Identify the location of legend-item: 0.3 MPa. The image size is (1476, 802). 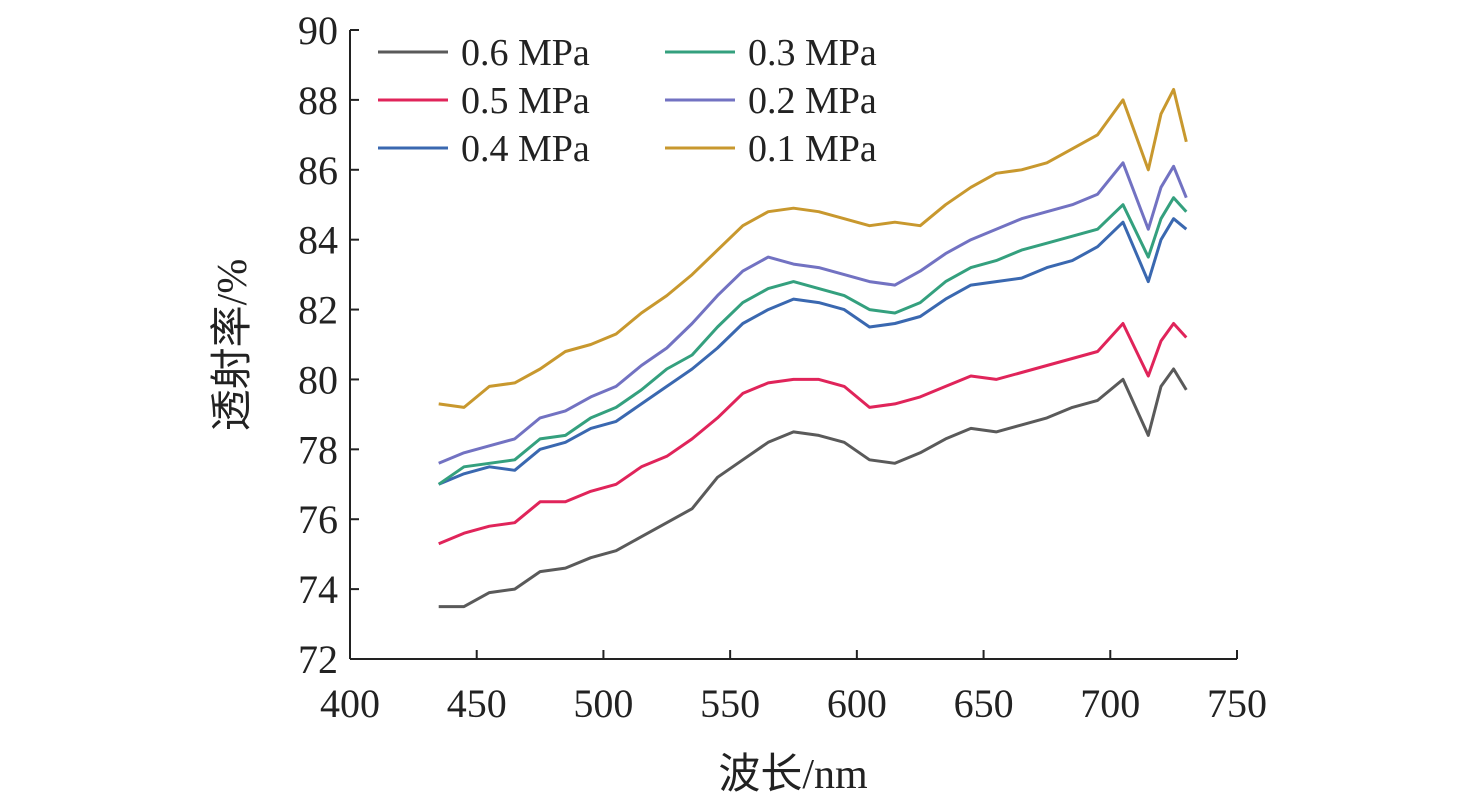
(771, 53).